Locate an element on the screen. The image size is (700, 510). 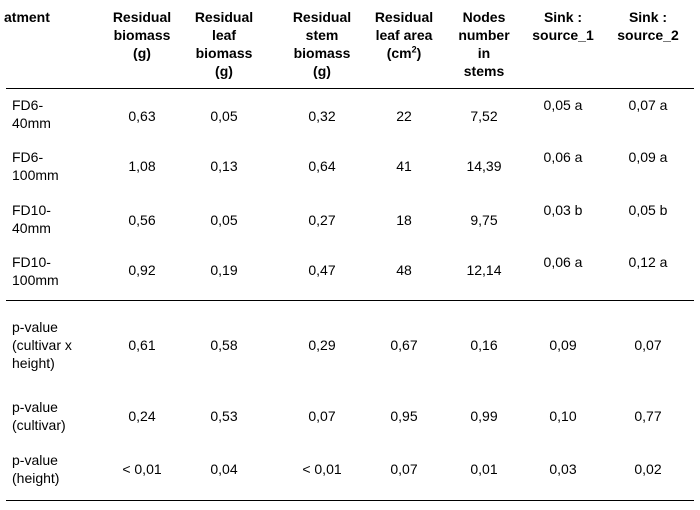
cell-residual-biomass: 0,56 is located at coordinates (142, 220).